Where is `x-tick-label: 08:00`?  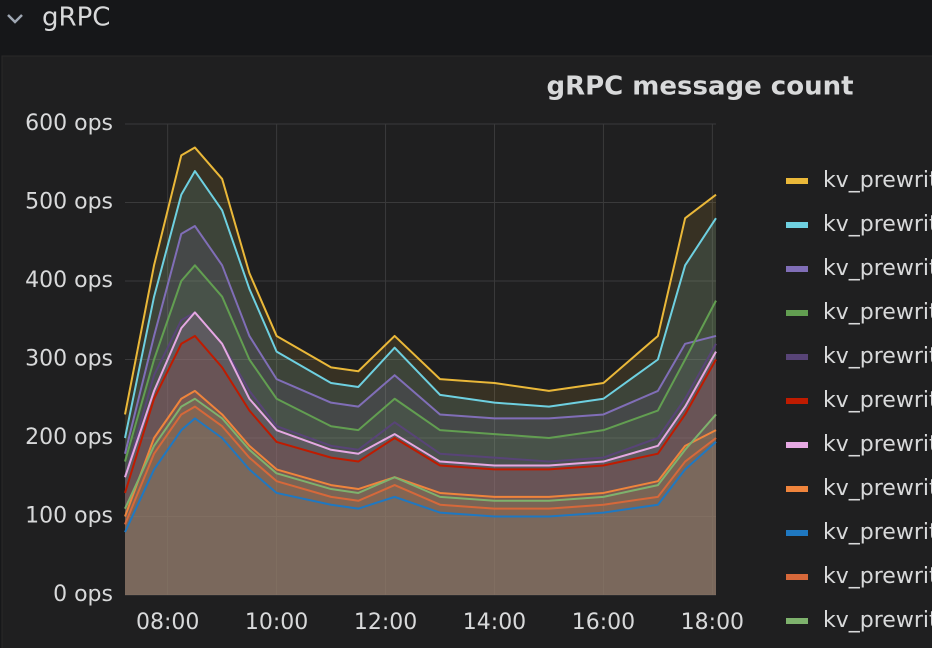 x-tick-label: 08:00 is located at coordinates (167, 622).